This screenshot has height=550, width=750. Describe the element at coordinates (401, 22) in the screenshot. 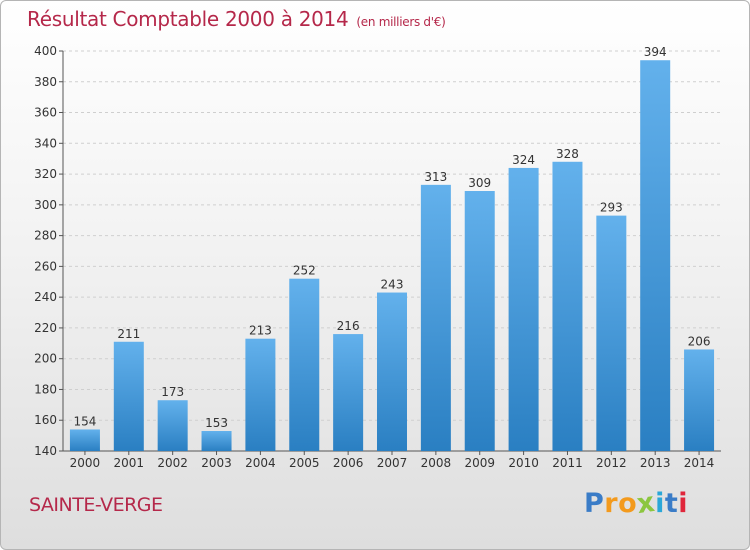

I see `unit-note: (en milliers d'€)` at that location.